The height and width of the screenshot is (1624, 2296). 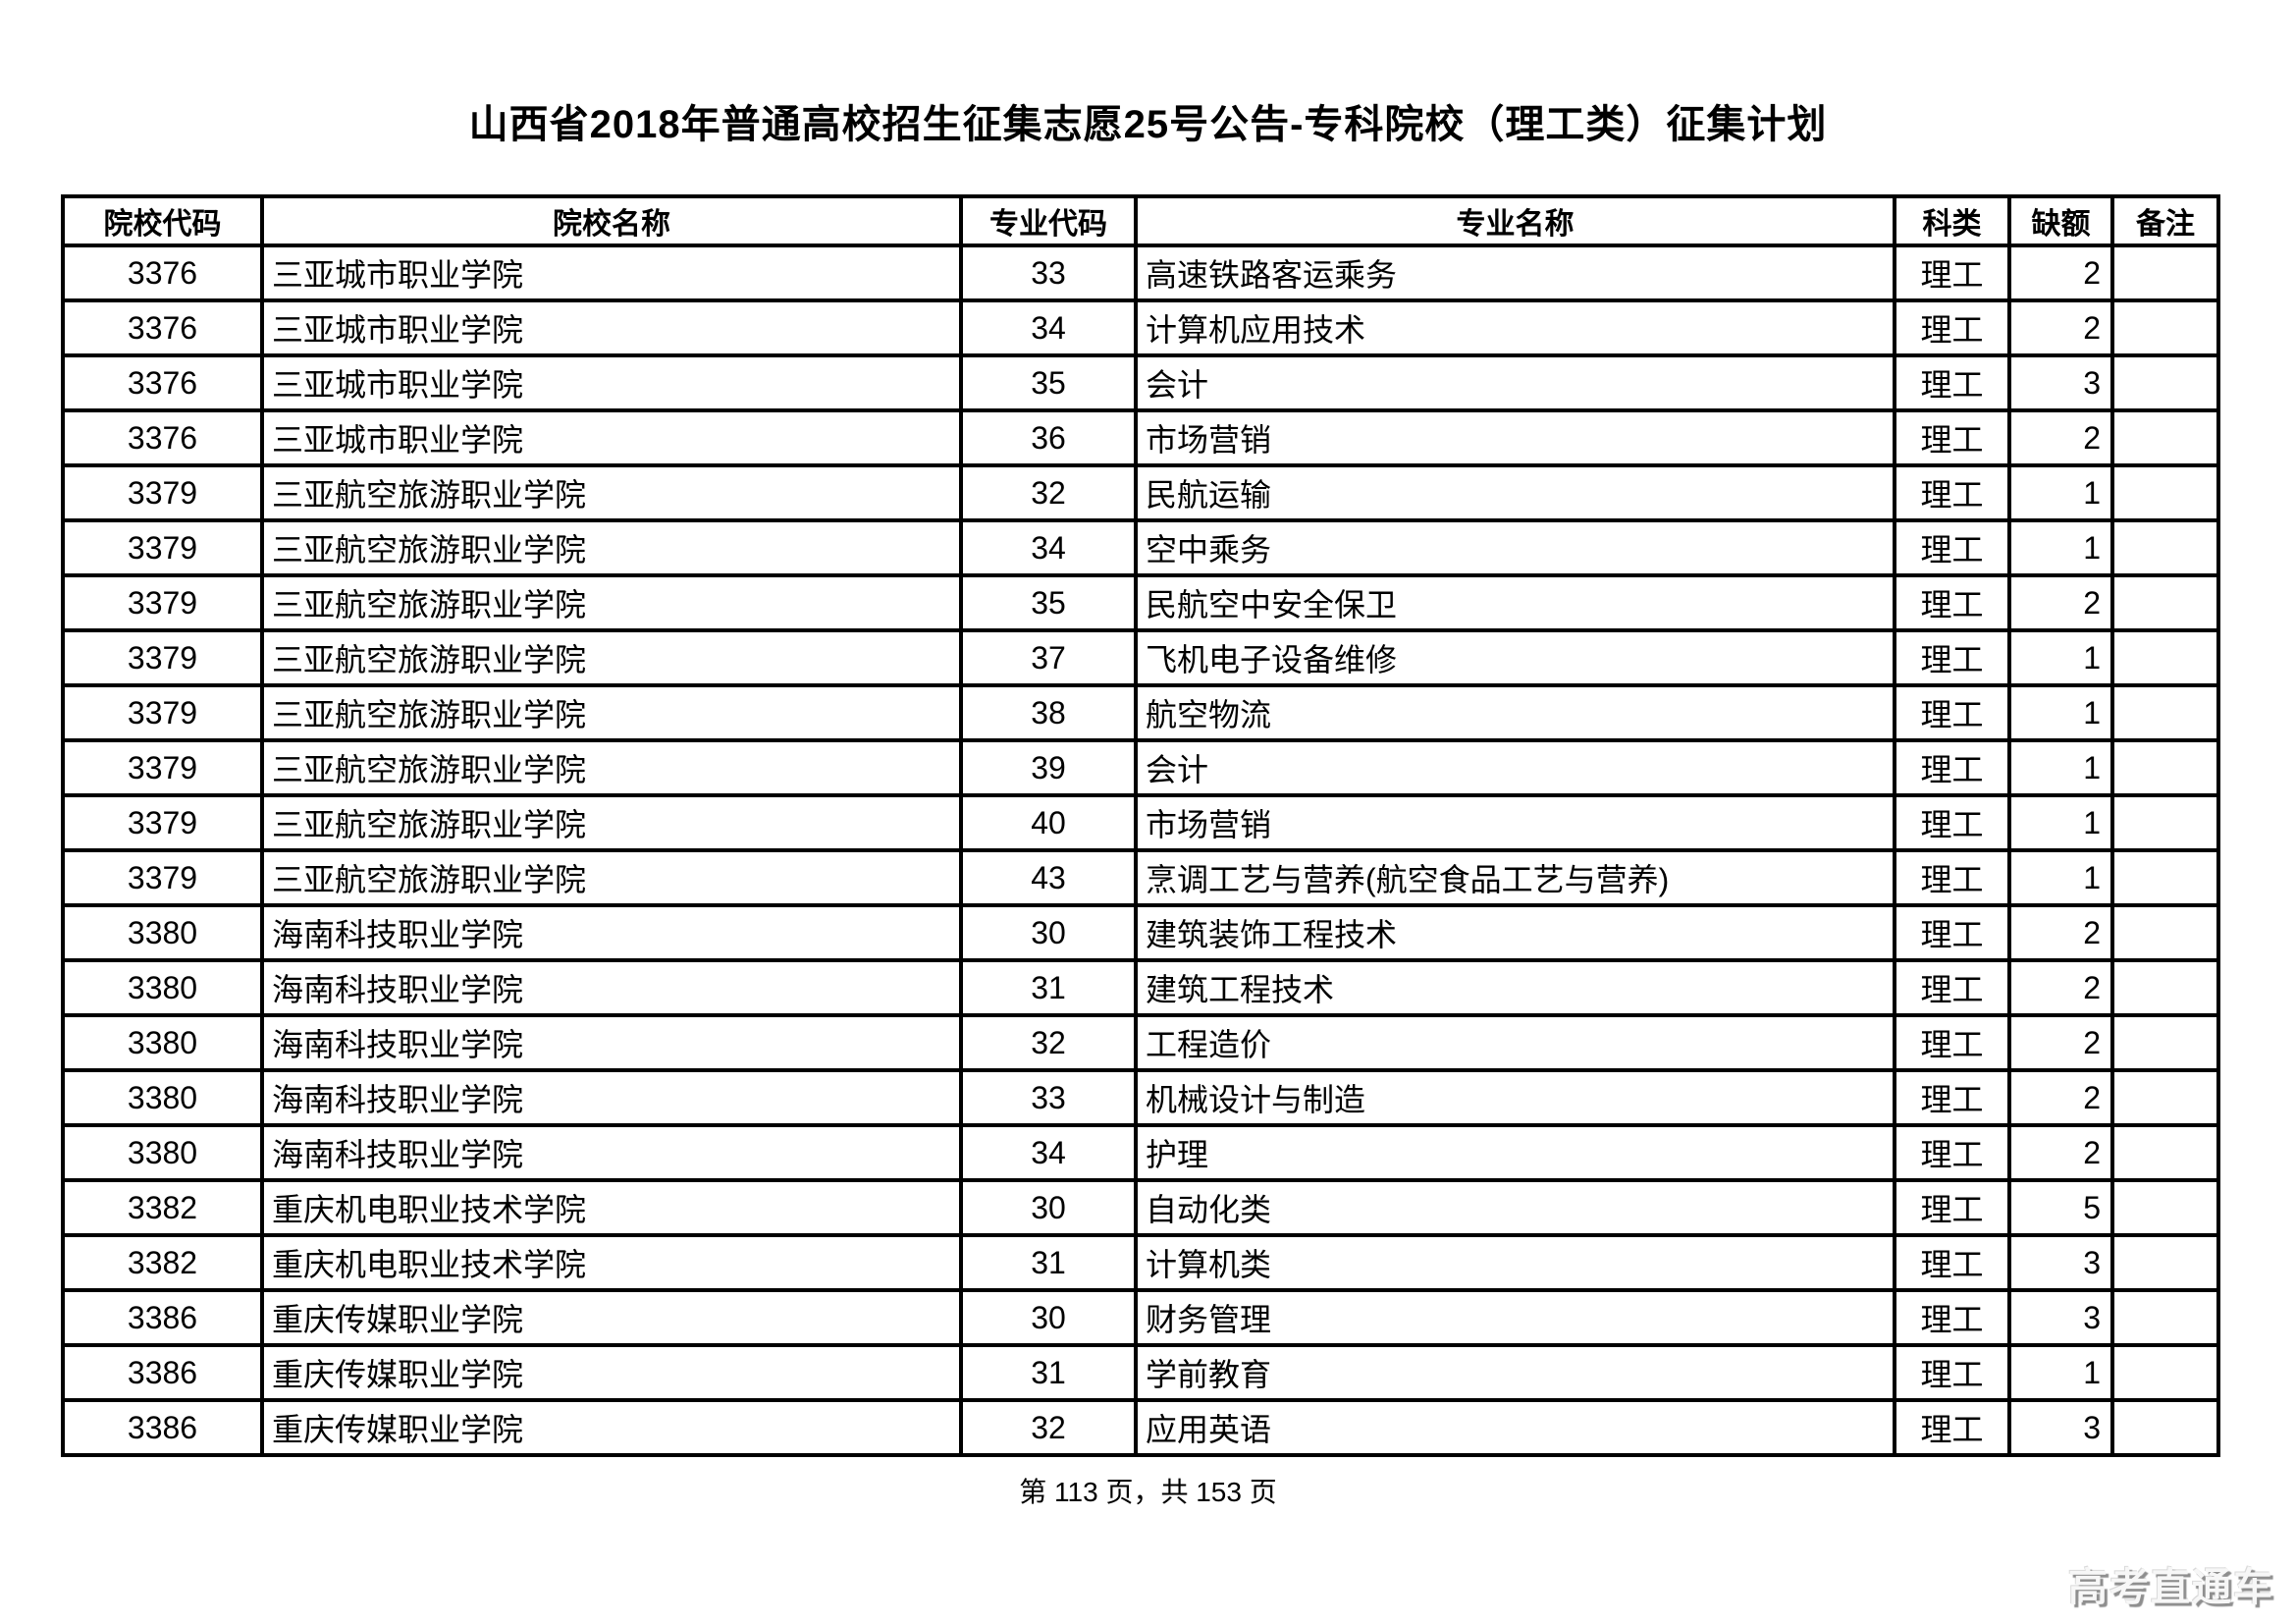 I want to click on table-row: 3379 三亚航空旅游职业学院 35 民航空中安全保卫 理工 2, so click(x=1140, y=602).